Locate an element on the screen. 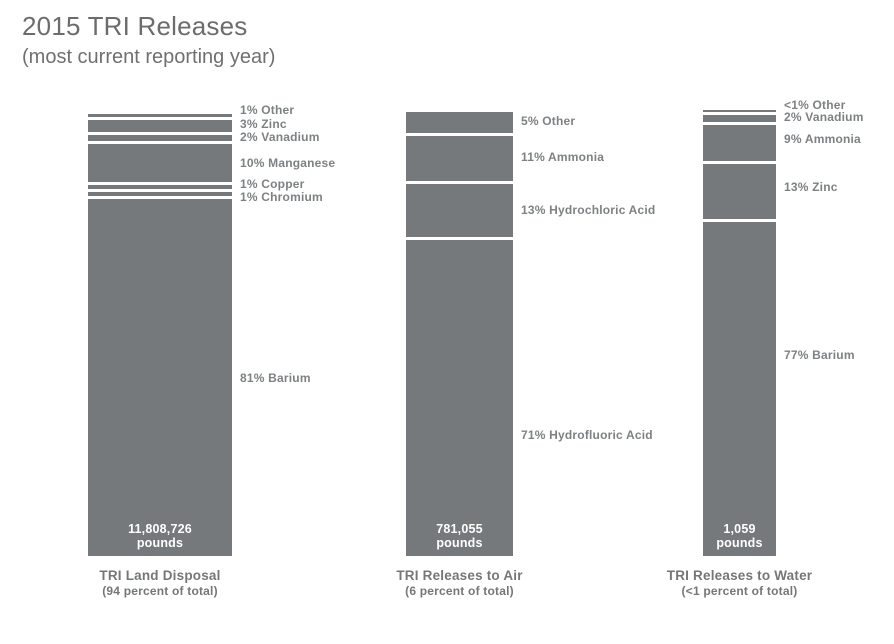 The width and height of the screenshot is (894, 644). segment-label-barium: 81% Barium is located at coordinates (275, 378).